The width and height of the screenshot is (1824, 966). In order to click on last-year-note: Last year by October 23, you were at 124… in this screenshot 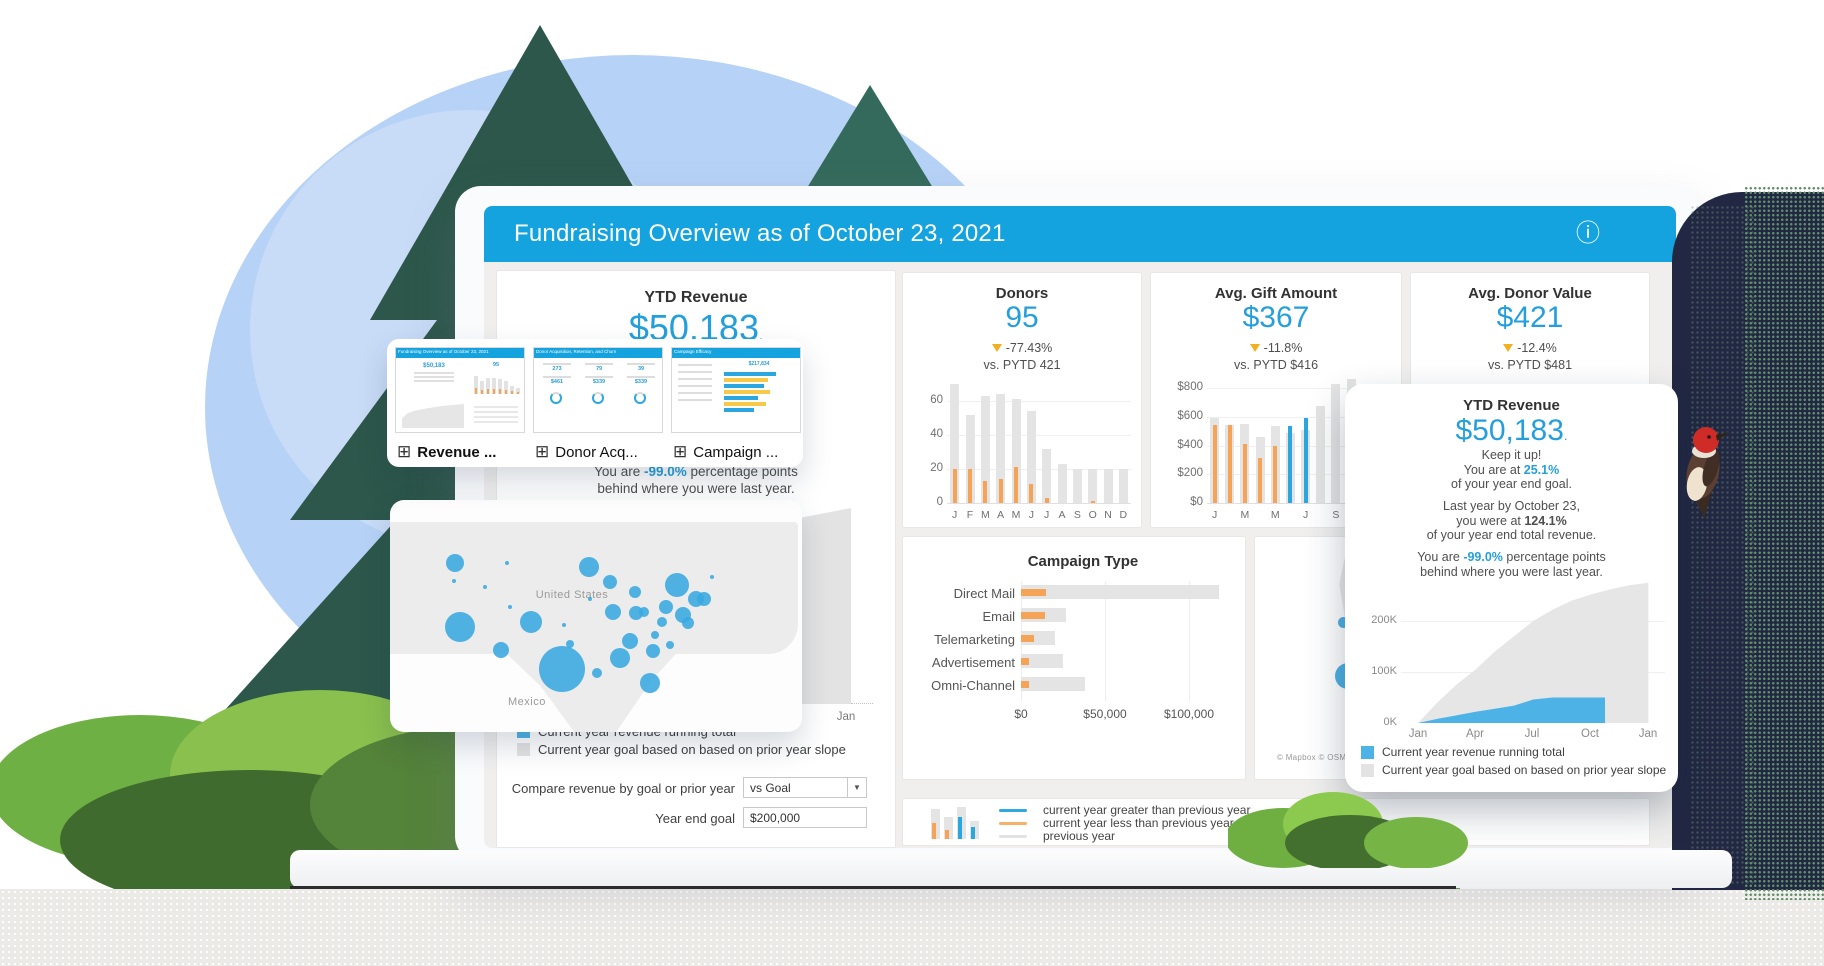, I will do `click(1511, 521)`.